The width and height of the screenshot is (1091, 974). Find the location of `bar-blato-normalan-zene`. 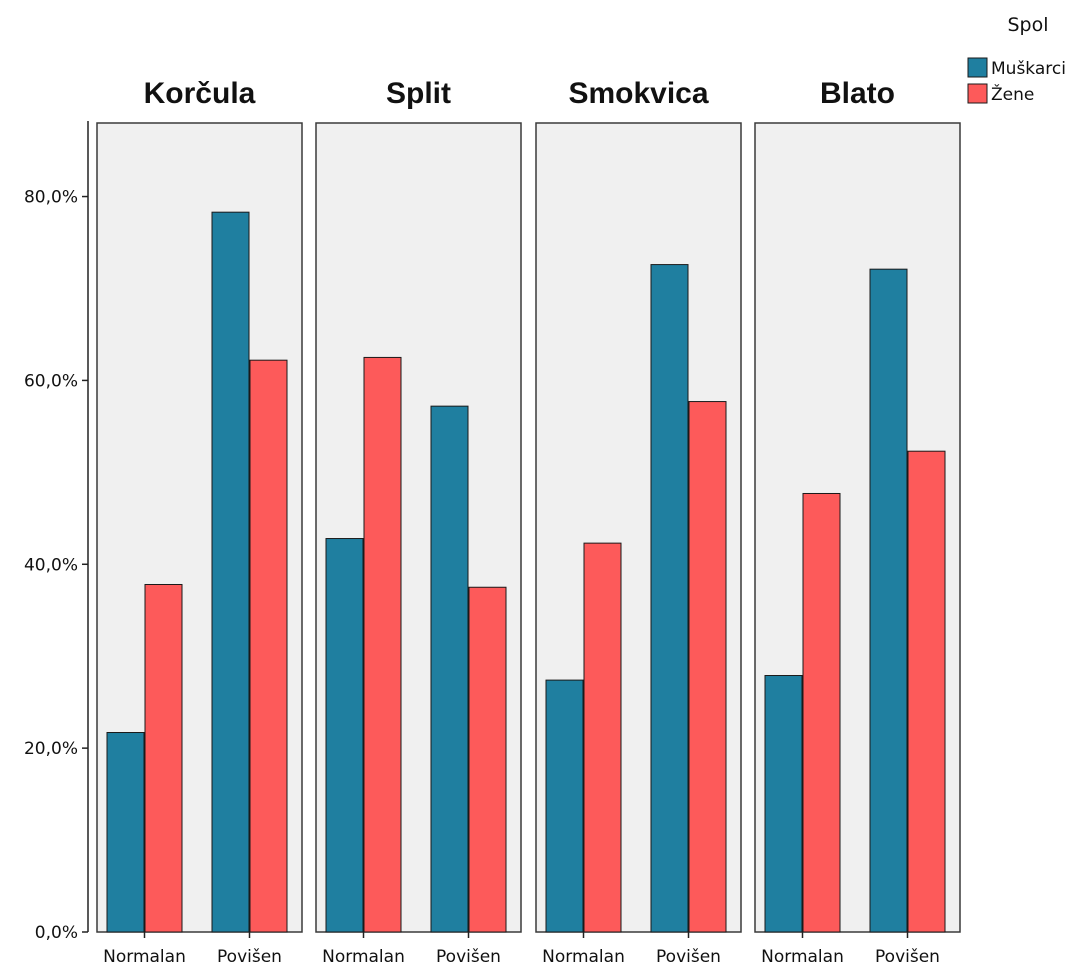

bar-blato-normalan-zene is located at coordinates (821, 712).